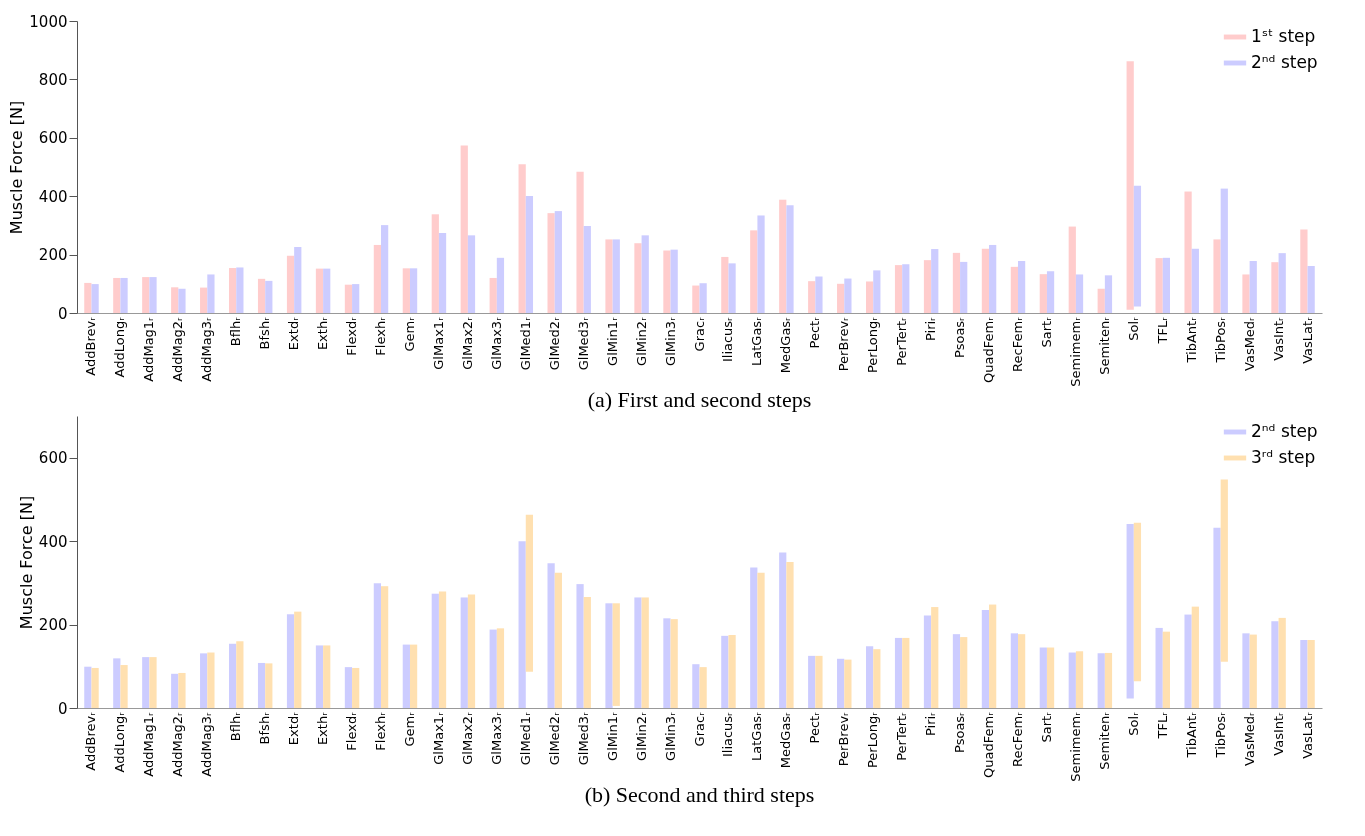 Image resolution: width=1365 pixels, height=836 pixels. Describe the element at coordinates (438, 738) in the screenshot. I see `x-tick-label: GlMax1ᵣ` at that location.